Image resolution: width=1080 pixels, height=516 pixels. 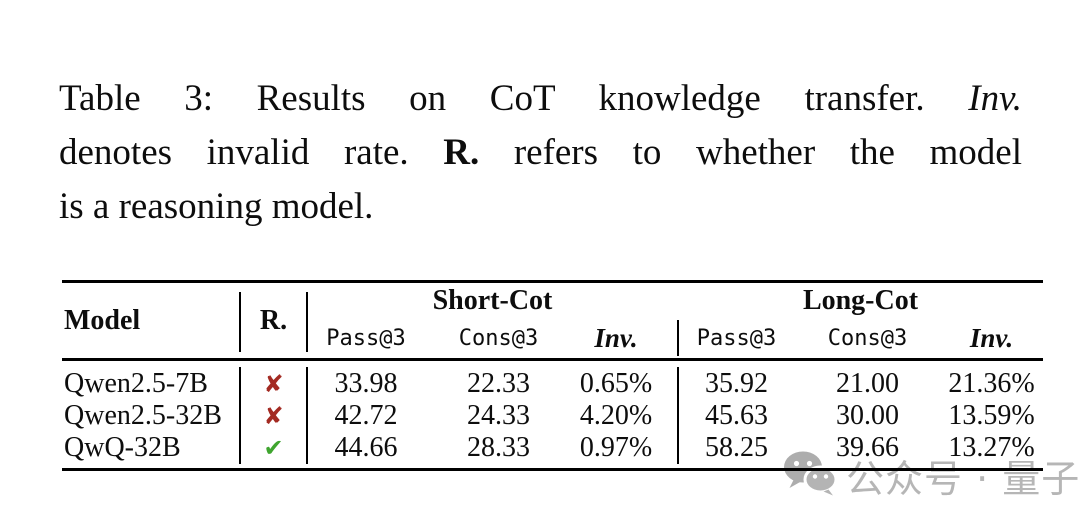 I want to click on long-pass-cell: 35.92, so click(x=736, y=383).